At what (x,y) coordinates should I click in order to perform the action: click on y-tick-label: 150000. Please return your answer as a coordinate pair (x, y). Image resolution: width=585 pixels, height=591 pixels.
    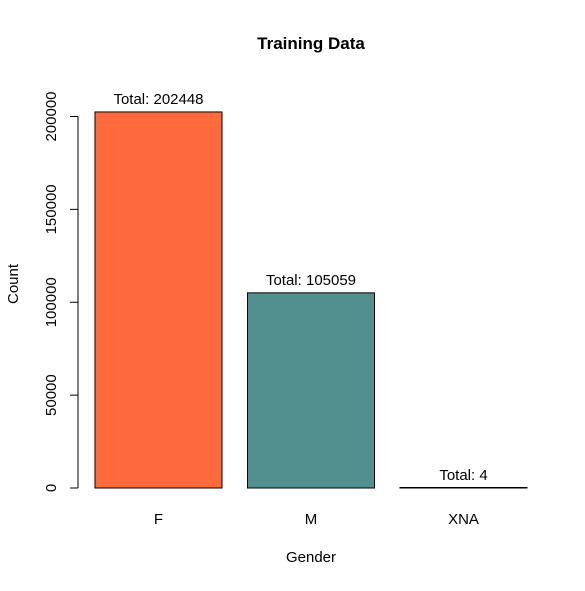
    Looking at the image, I should click on (51, 209).